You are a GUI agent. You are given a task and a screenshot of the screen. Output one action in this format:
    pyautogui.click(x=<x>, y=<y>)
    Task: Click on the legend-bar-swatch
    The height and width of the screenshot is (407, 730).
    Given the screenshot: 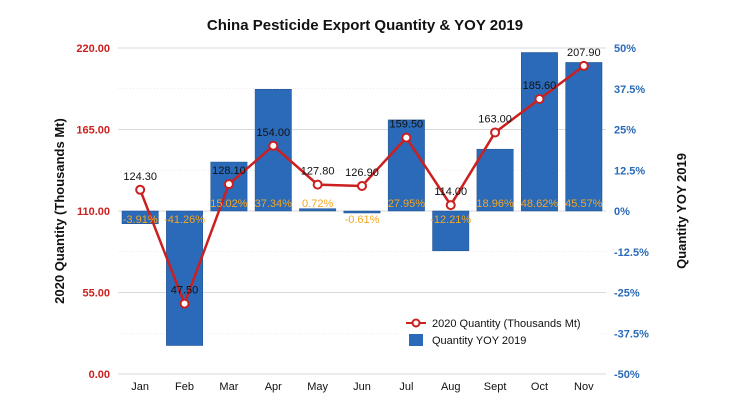 What is the action you would take?
    pyautogui.click(x=416, y=340)
    